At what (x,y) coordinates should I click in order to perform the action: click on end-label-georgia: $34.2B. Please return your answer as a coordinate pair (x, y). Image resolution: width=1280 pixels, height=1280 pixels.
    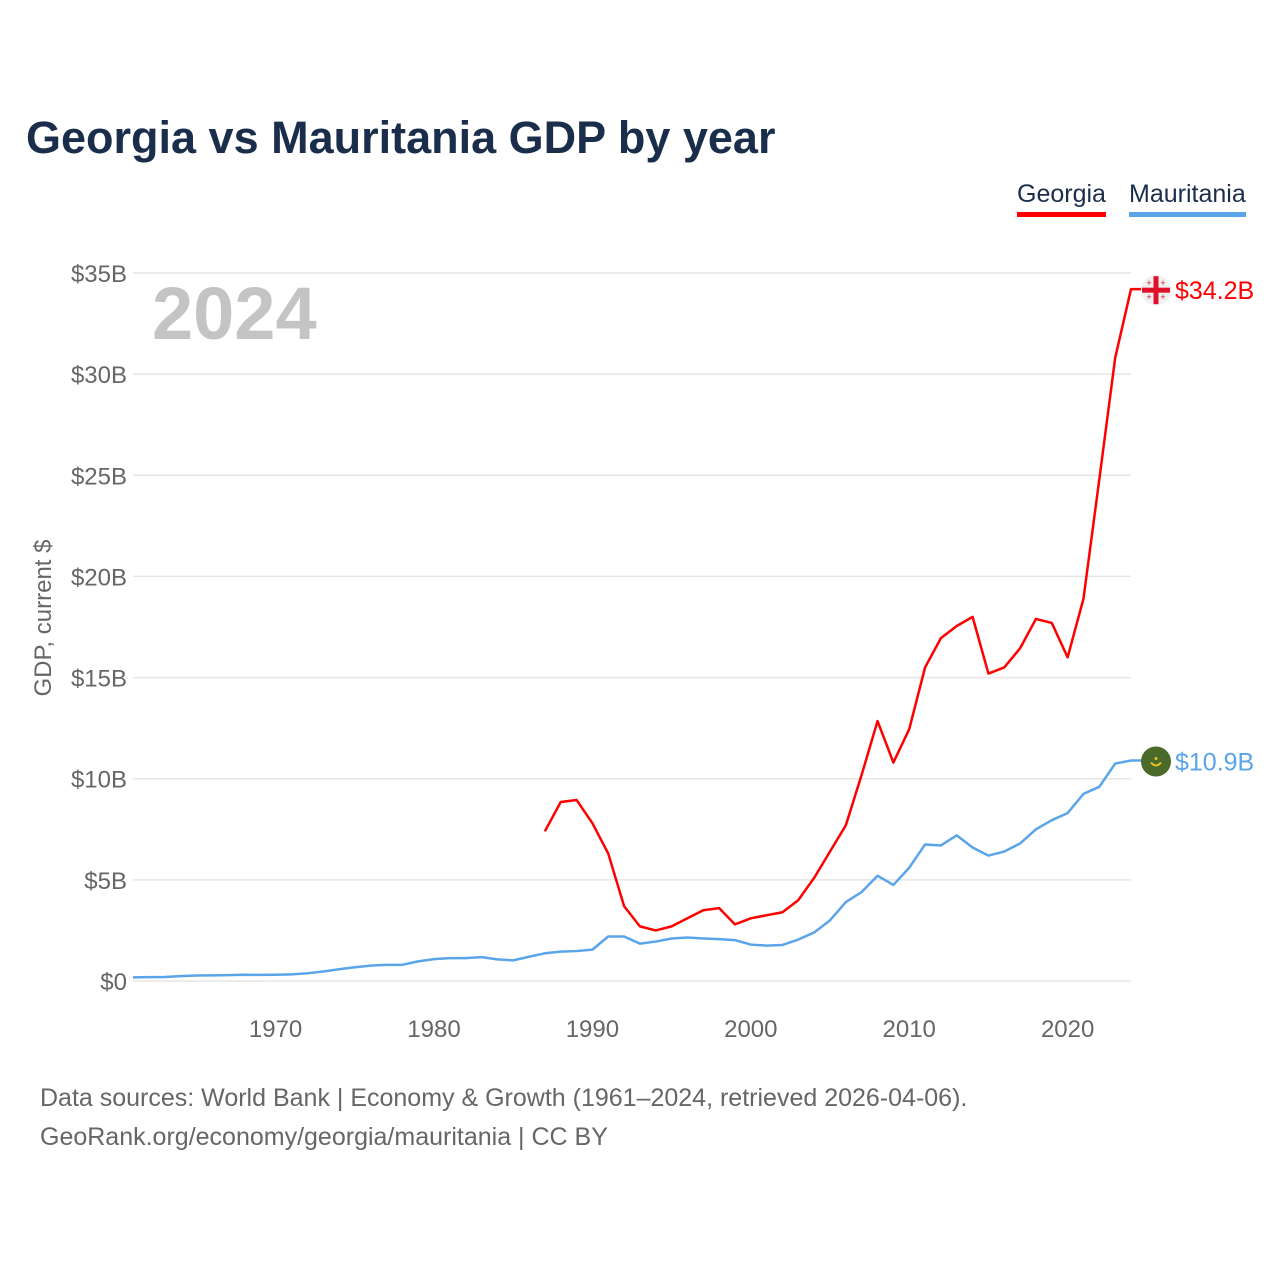
    Looking at the image, I should click on (1214, 291).